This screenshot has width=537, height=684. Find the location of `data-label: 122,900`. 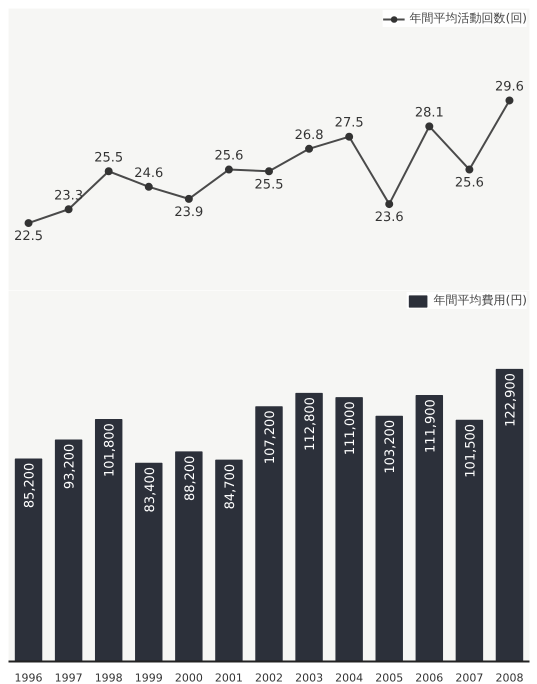

data-label: 122,900 is located at coordinates (510, 400).